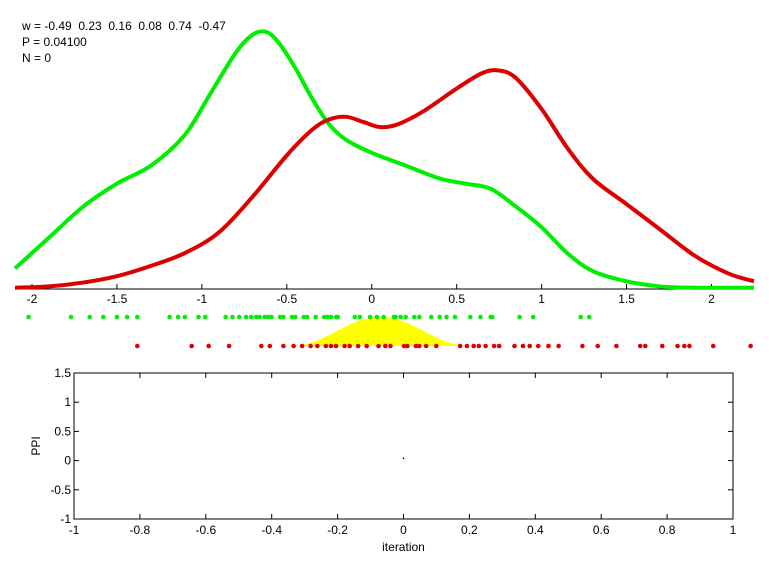 The height and width of the screenshot is (576, 769). What do you see at coordinates (62, 431) in the screenshot?
I see `ppi-y-tick-label: 0.5` at bounding box center [62, 431].